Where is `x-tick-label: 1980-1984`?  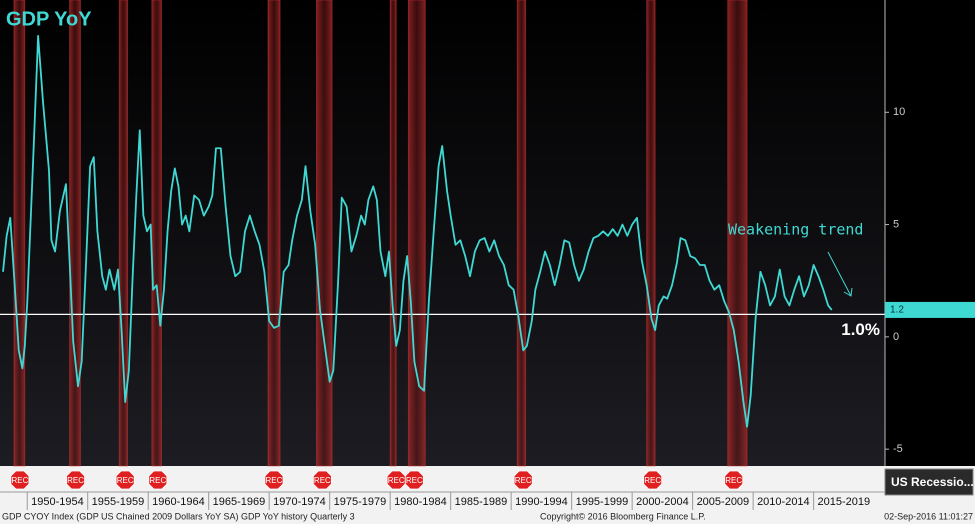
x-tick-label: 1980-1984 is located at coordinates (420, 502).